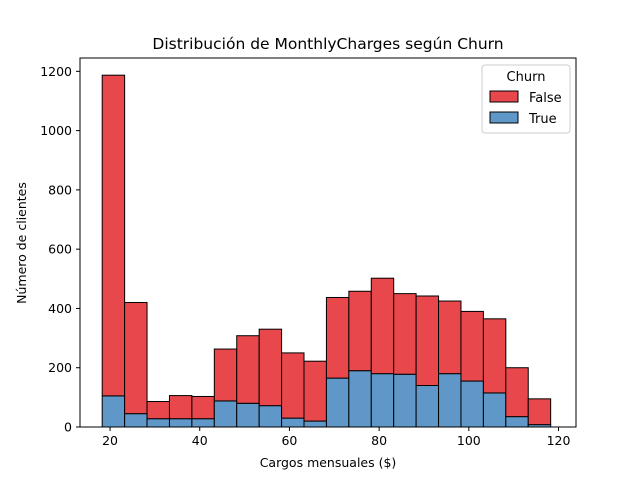 Image resolution: width=640 pixels, height=480 pixels. Describe the element at coordinates (559, 440) in the screenshot. I see `x-tick-label: 120` at that location.